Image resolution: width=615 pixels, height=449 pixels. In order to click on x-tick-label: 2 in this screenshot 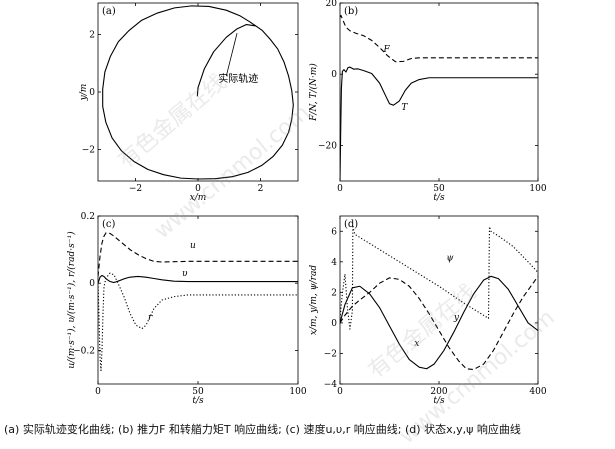, I will do `click(261, 189)`.